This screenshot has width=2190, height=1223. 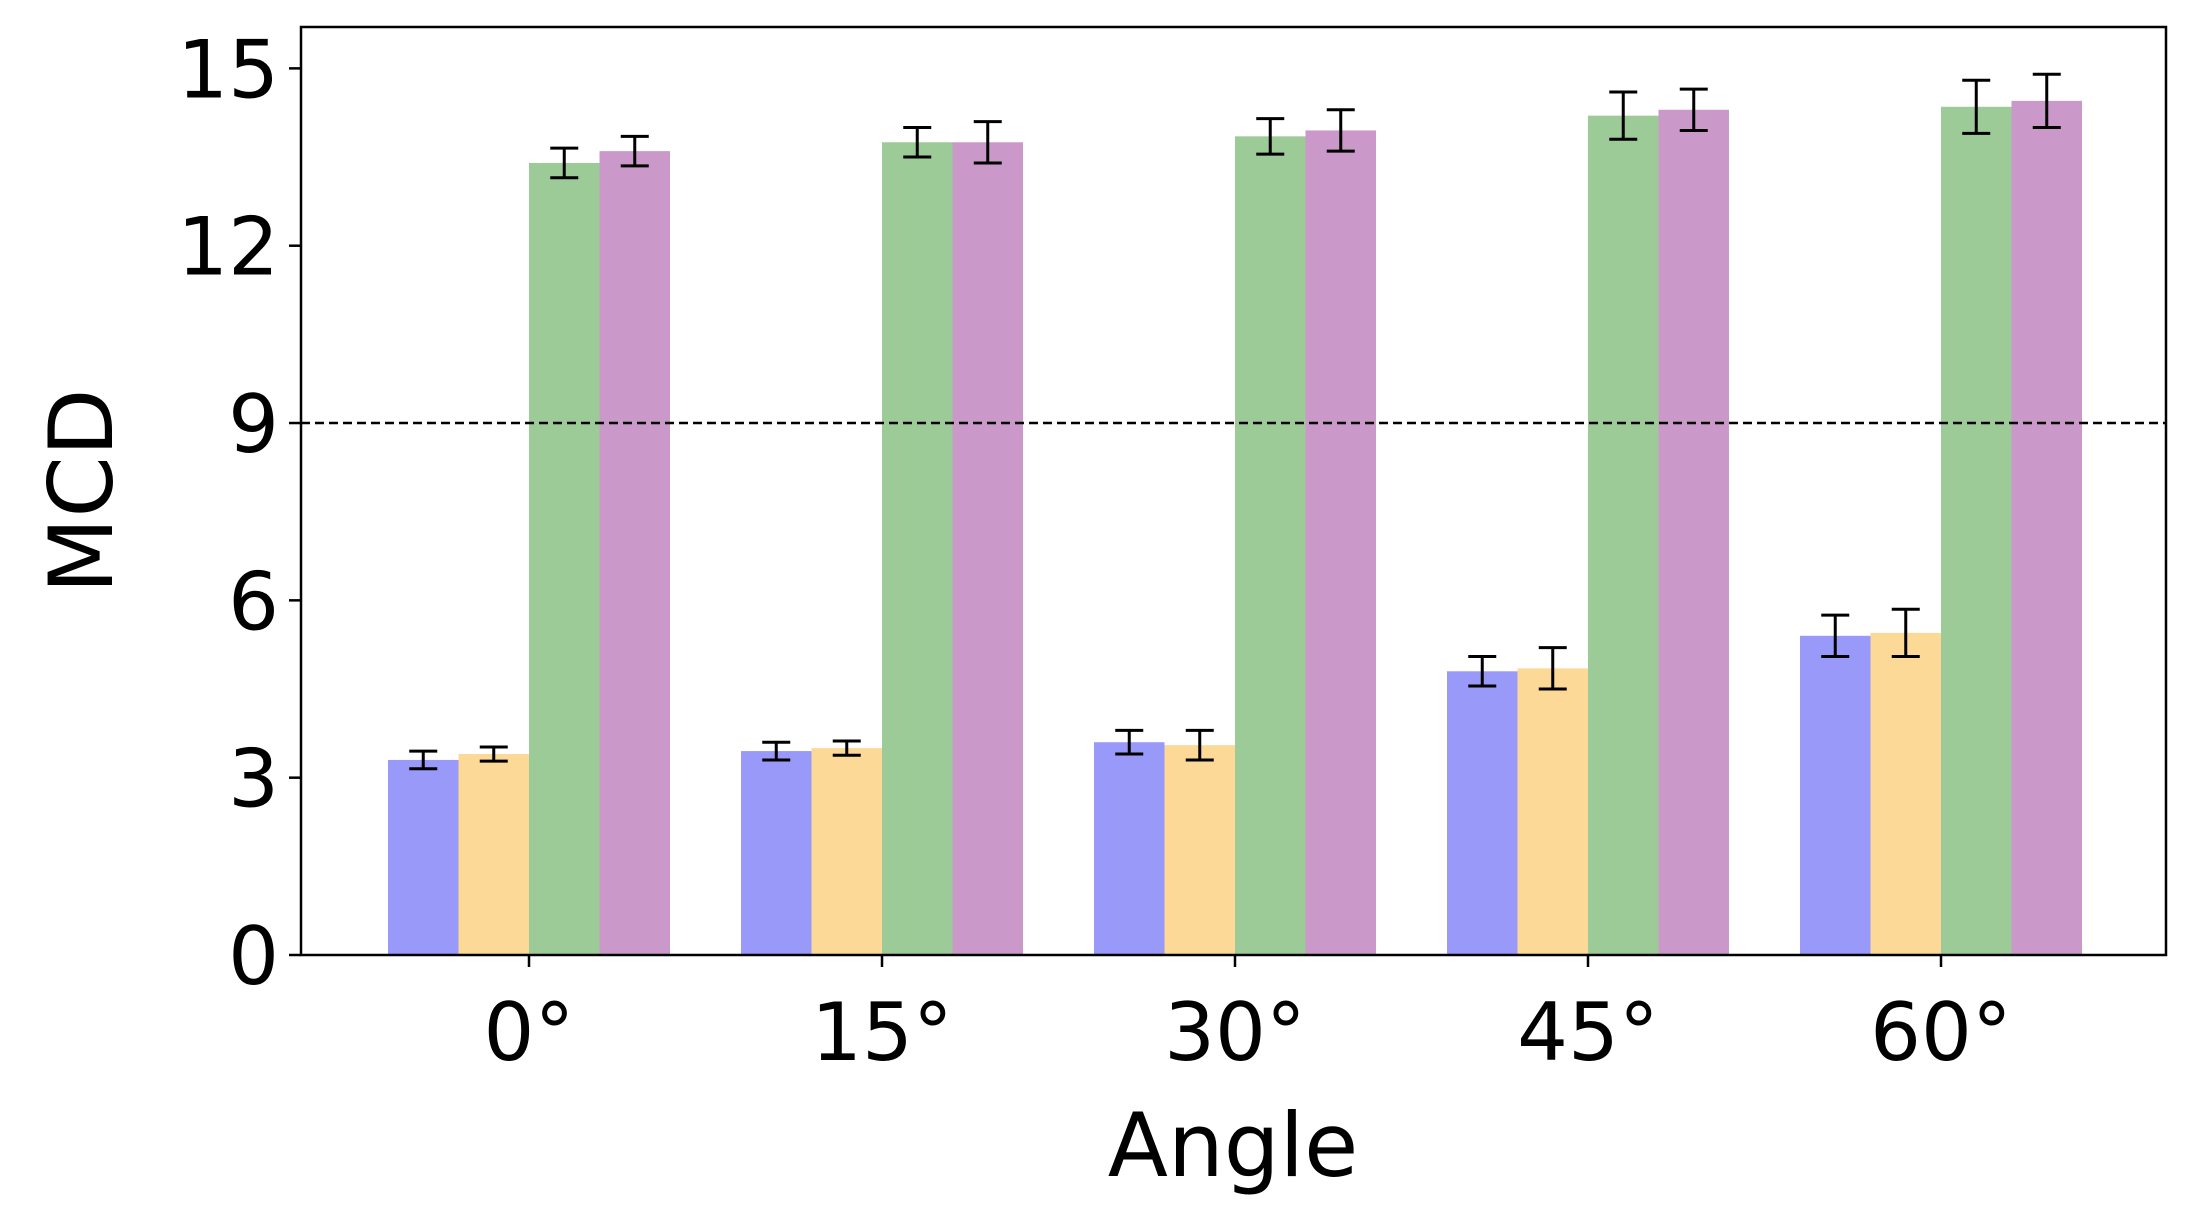 I want to click on x-axis: 0° 15° 30° 45° 60°, so click(x=1248, y=1017).